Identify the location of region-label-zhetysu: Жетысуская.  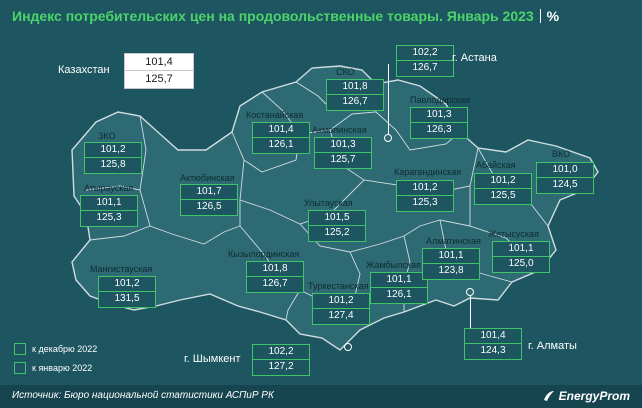
(513, 234).